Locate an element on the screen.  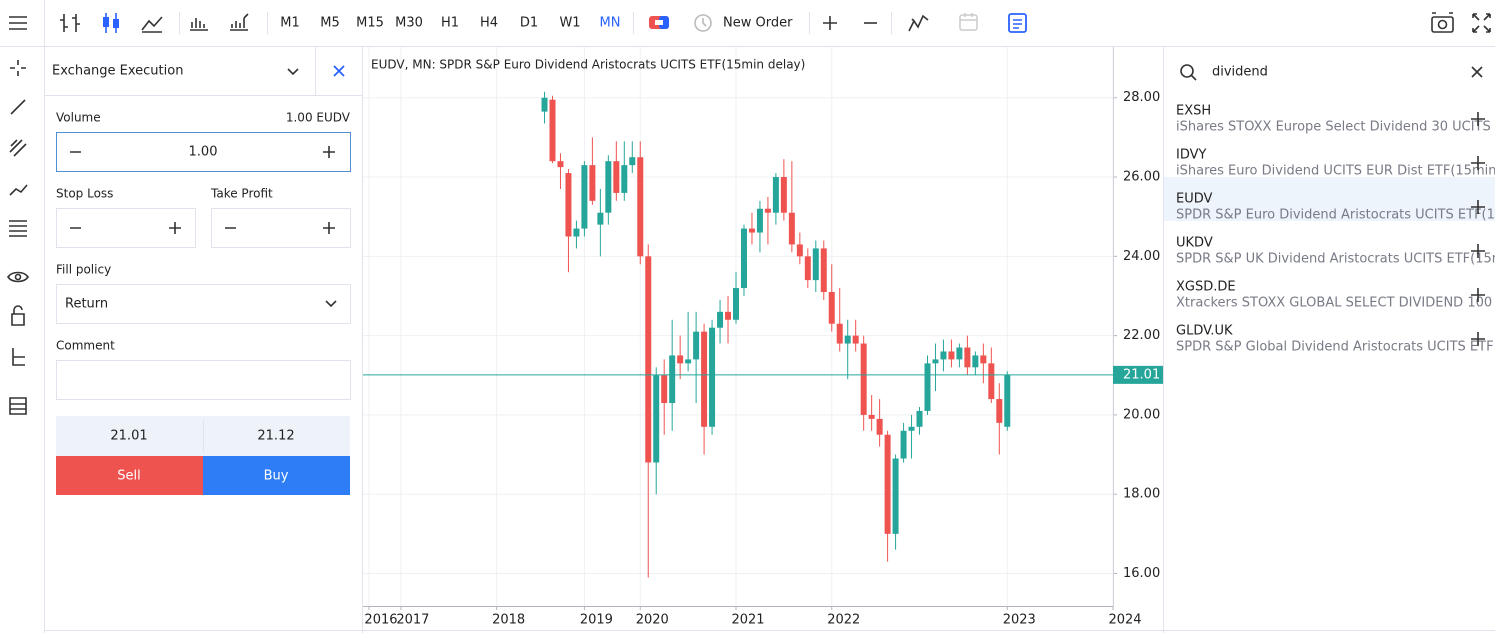
close-button is located at coordinates (339, 71).